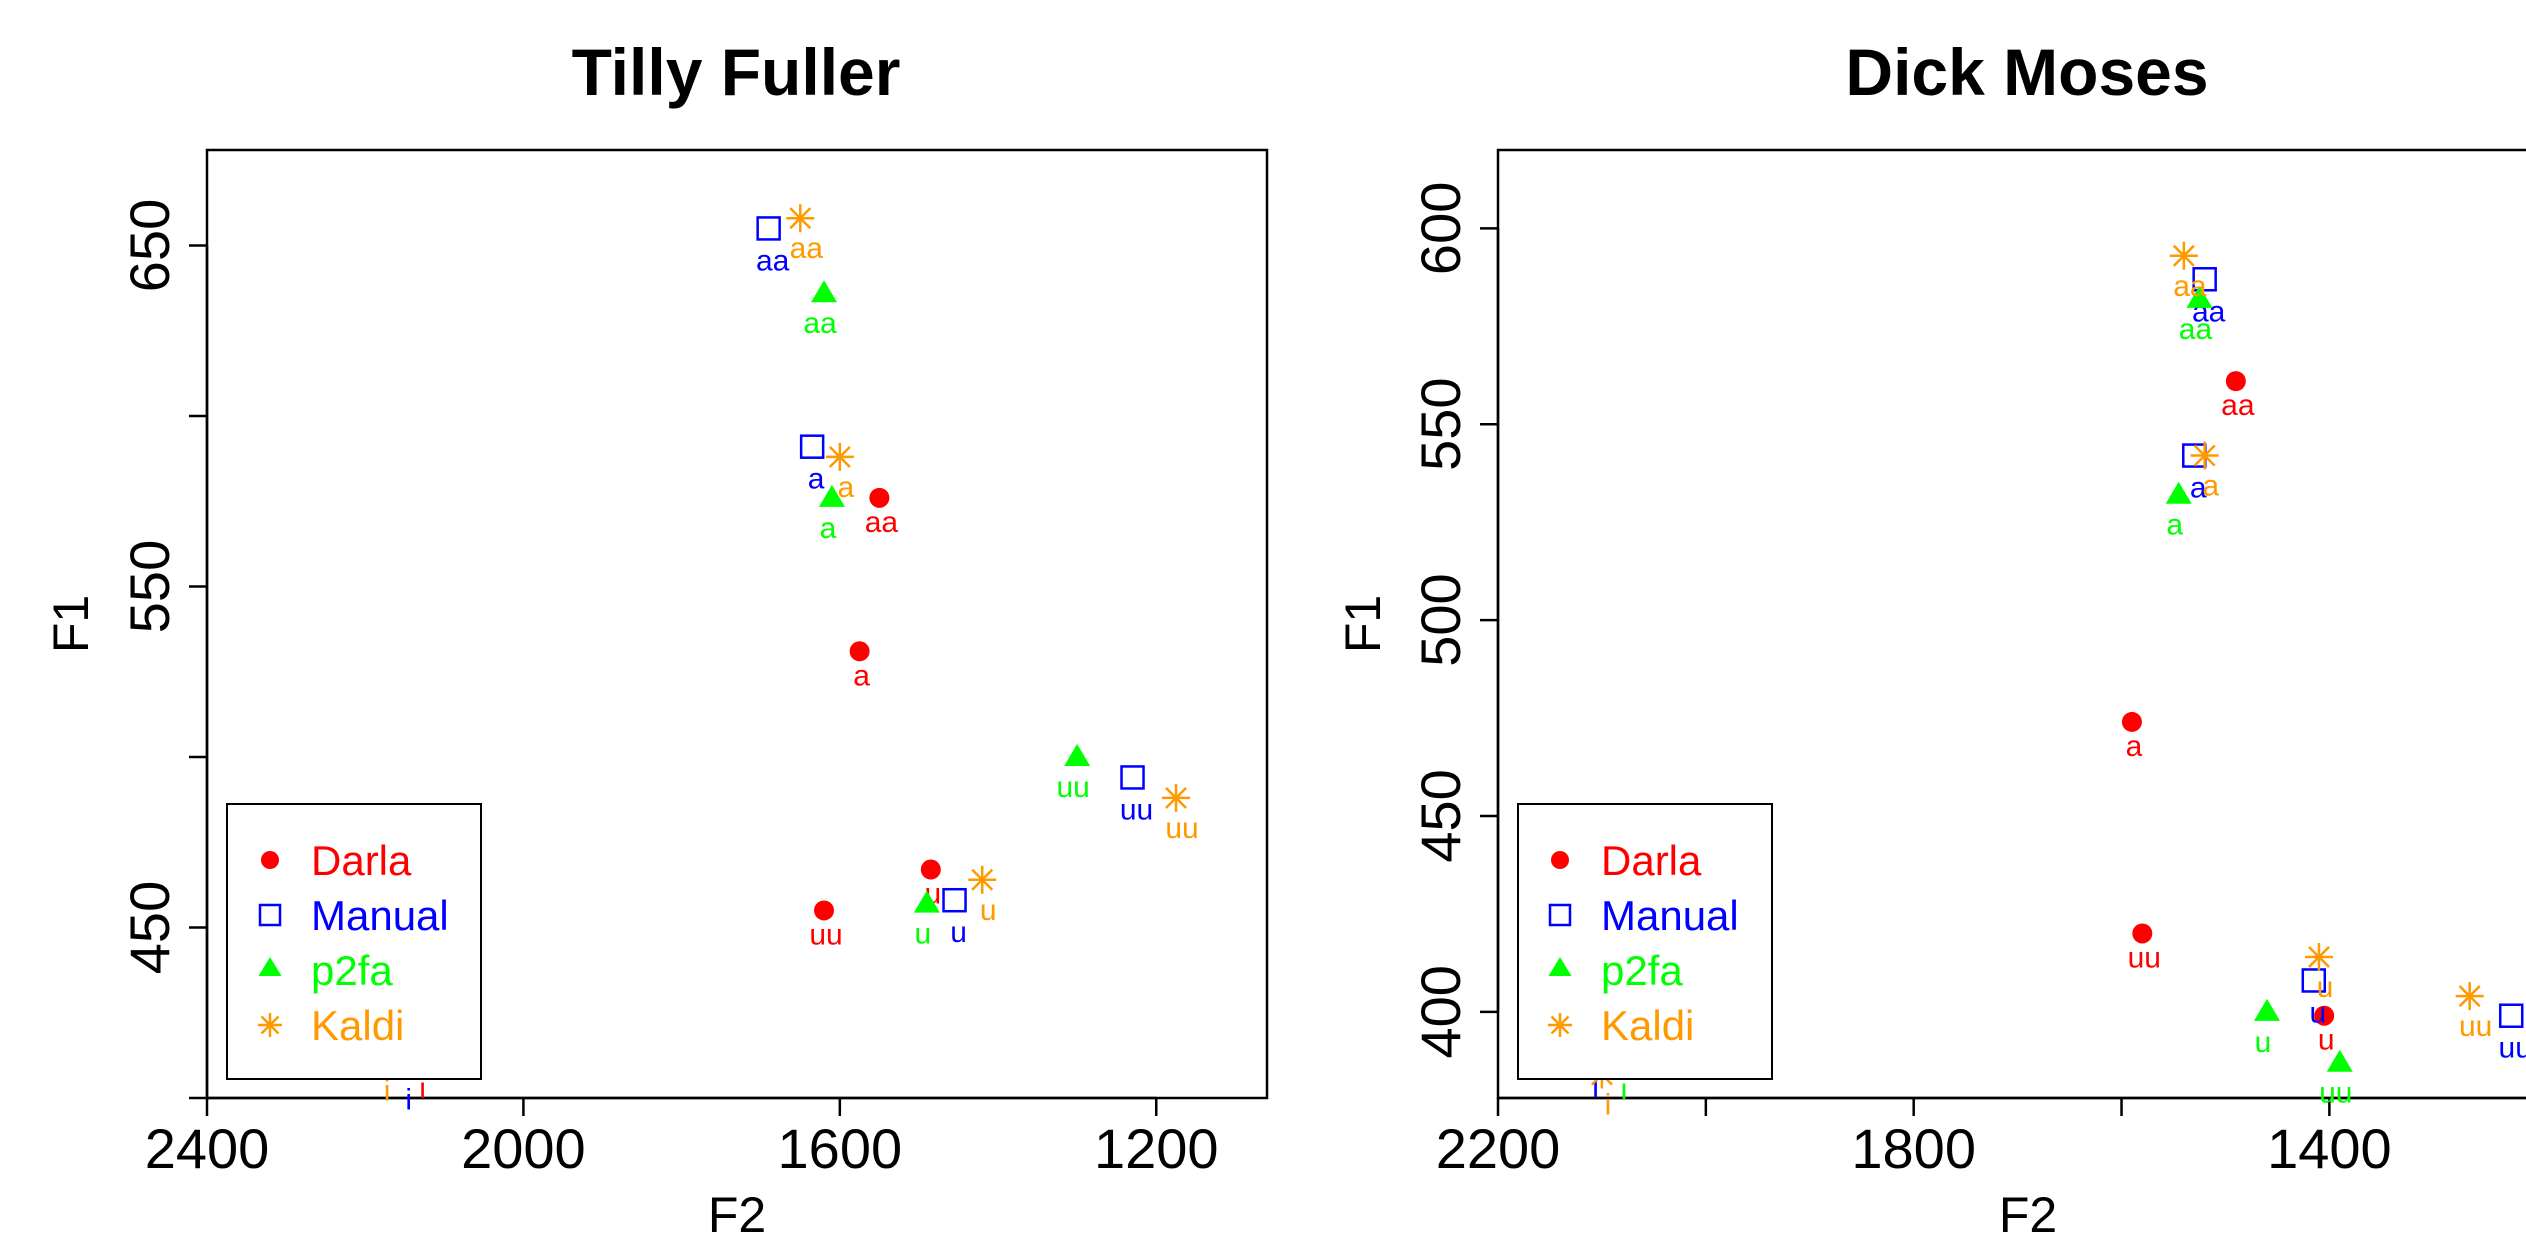  What do you see at coordinates (1156, 1148) in the screenshot?
I see `x-tick-label-1200: 1200` at bounding box center [1156, 1148].